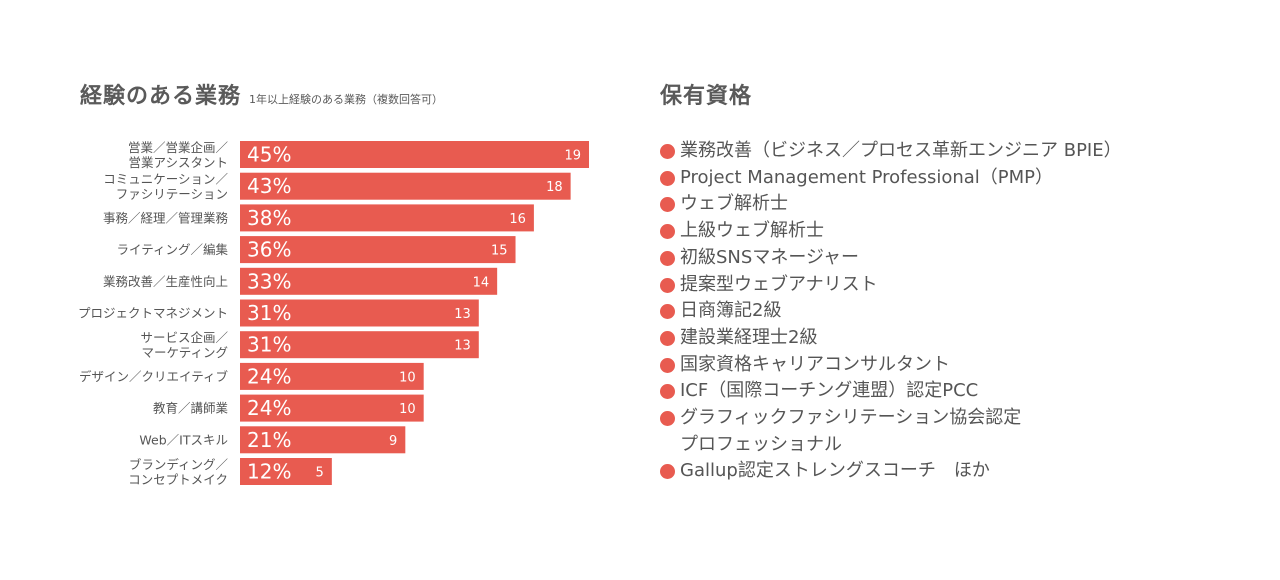 The height and width of the screenshot is (580, 1280). What do you see at coordinates (178, 147) in the screenshot?
I see `category-label: 営業／営業企画／` at bounding box center [178, 147].